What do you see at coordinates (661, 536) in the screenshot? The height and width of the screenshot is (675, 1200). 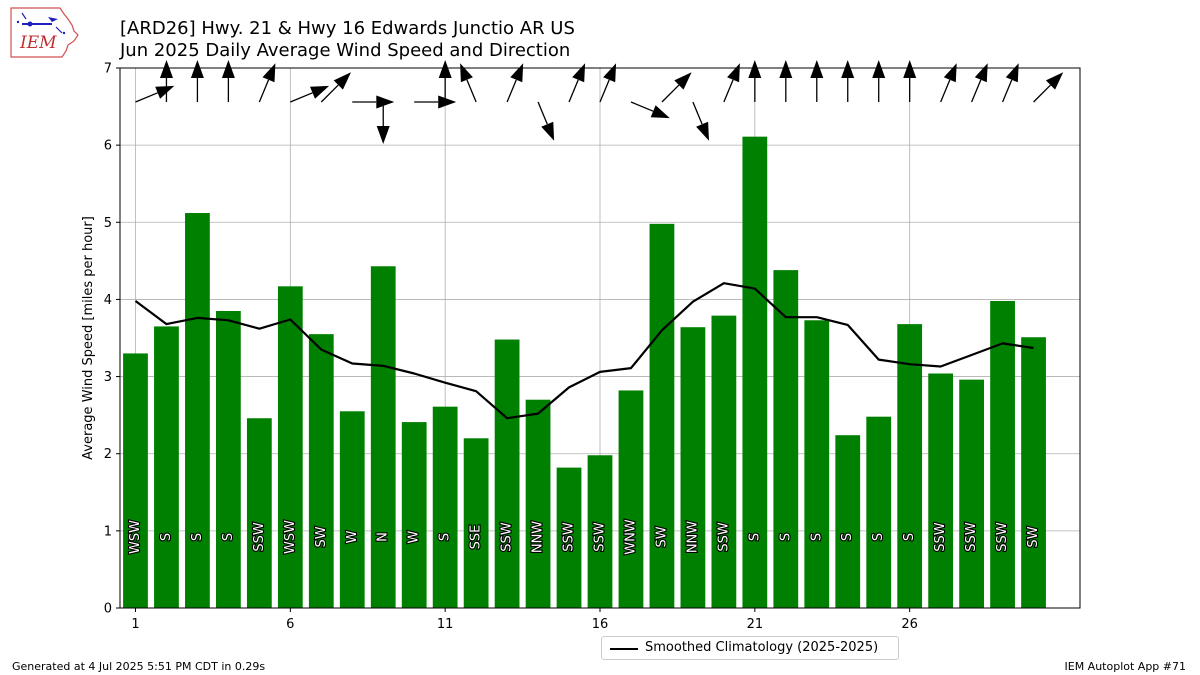 I see `direction-label-day-18: SW` at bounding box center [661, 536].